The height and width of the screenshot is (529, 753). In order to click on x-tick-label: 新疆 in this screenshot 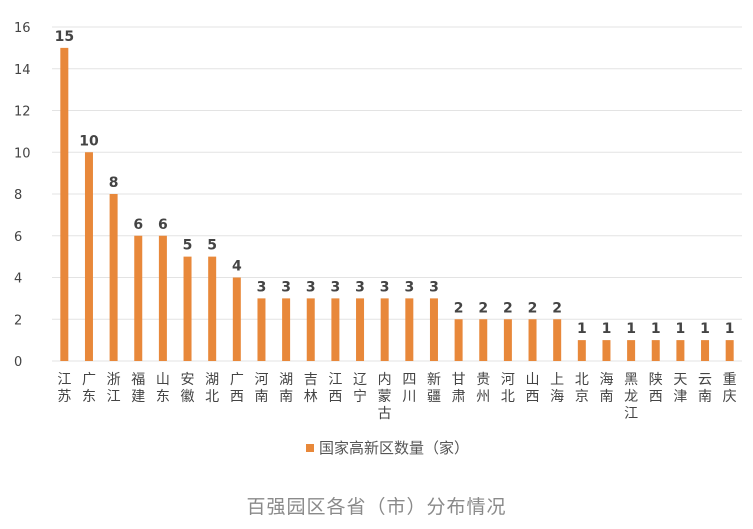, I will do `click(434, 388)`.